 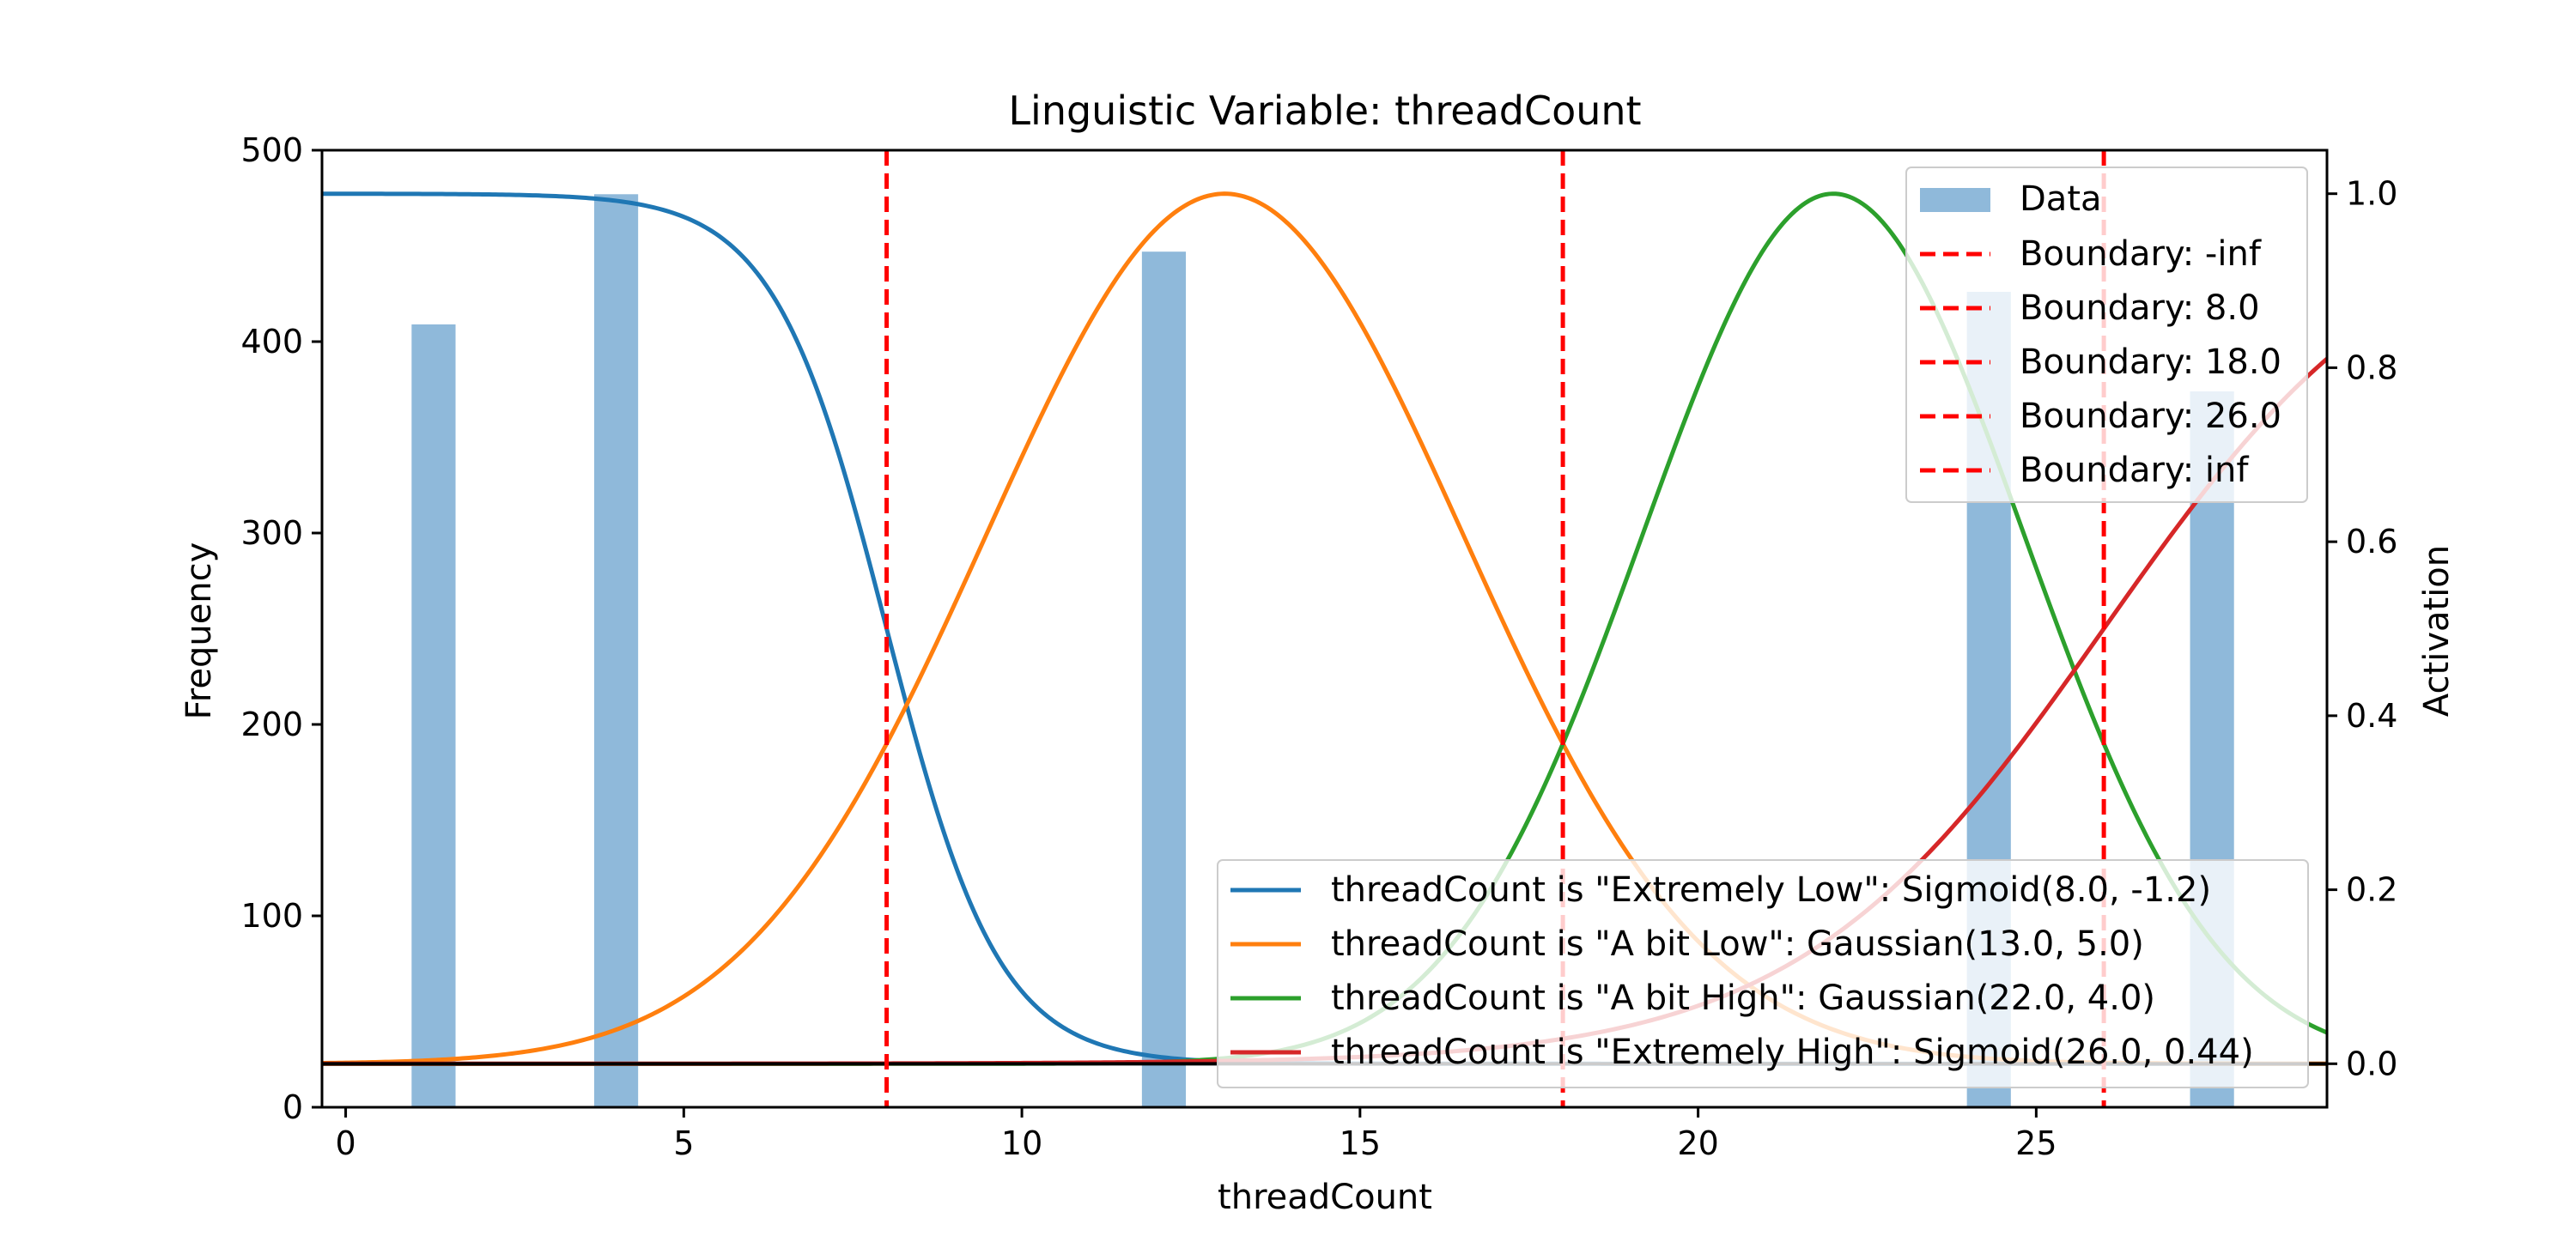 I want to click on legend-label-data: Data, so click(x=2061, y=199).